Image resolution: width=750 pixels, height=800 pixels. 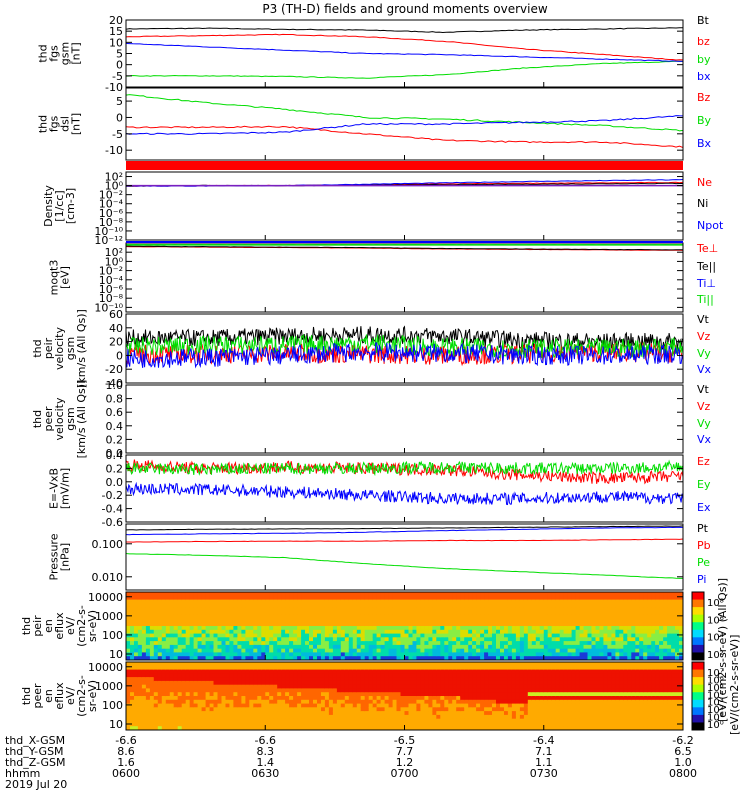 What do you see at coordinates (704, 507) in the screenshot?
I see `legend-efield-Ex: Ex` at bounding box center [704, 507].